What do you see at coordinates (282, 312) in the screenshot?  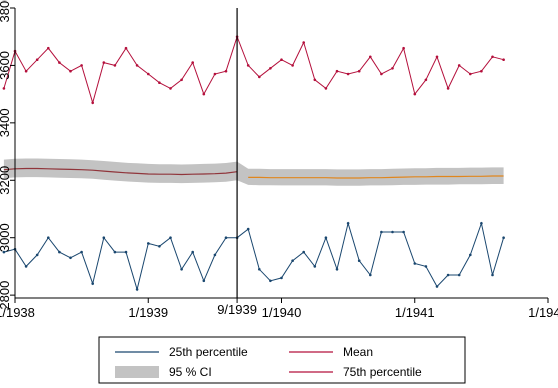 I see `x-tick-label: 1/1940` at bounding box center [282, 312].